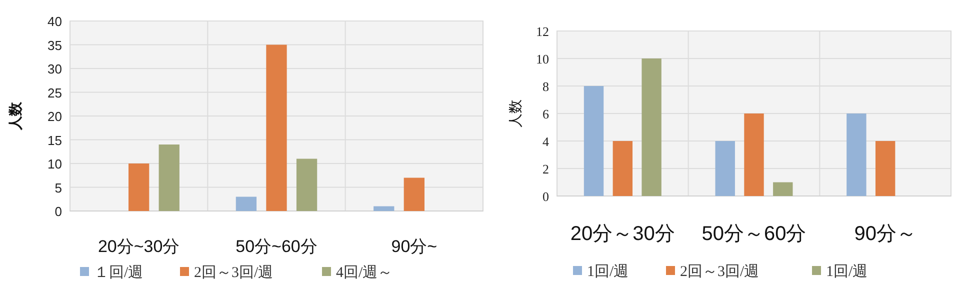  What do you see at coordinates (545, 169) in the screenshot?
I see `y-tick-label: 2` at bounding box center [545, 169].